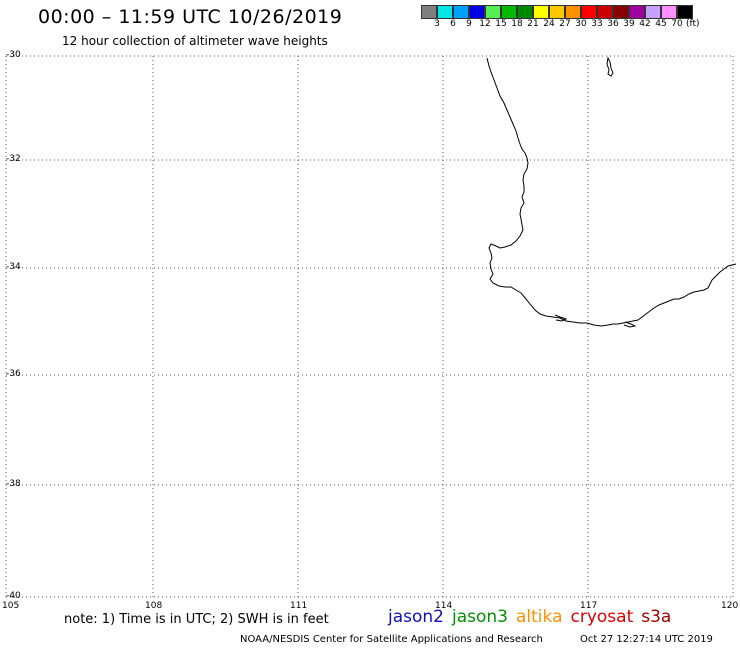 Image resolution: width=740 pixels, height=650 pixels. What do you see at coordinates (13, 267) in the screenshot?
I see `lat-label-34: -34` at bounding box center [13, 267].